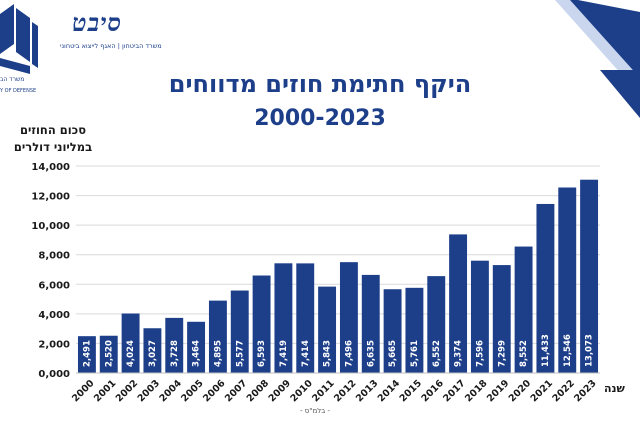 The width and height of the screenshot is (640, 427). I want to click on y-tick-label: 14,000, so click(50, 167).